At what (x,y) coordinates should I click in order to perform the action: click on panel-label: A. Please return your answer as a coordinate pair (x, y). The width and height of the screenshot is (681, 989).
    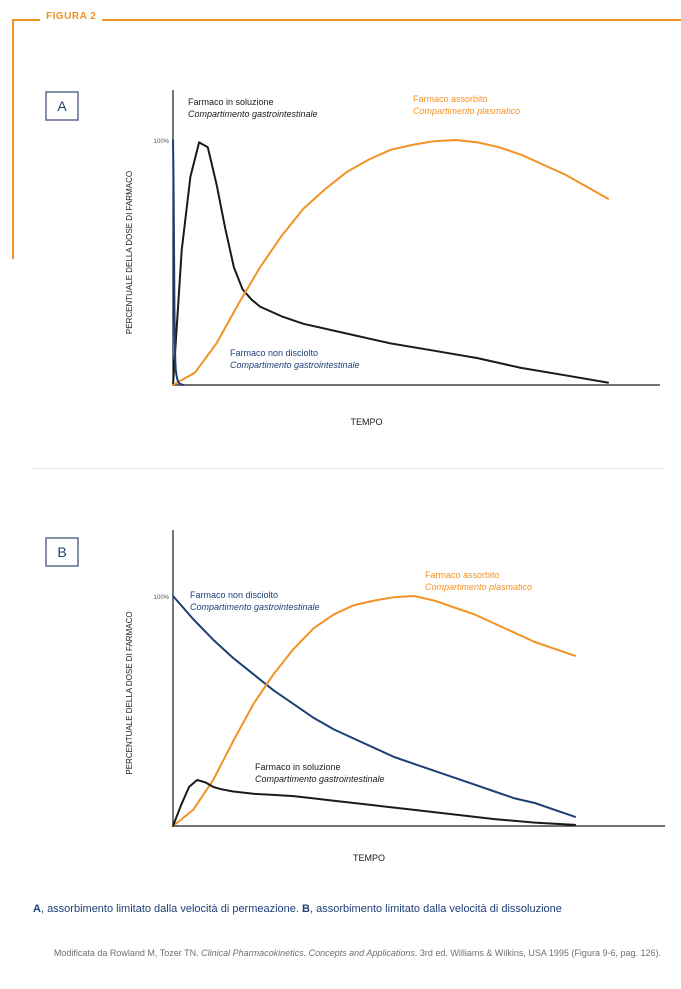
    Looking at the image, I should click on (62, 106).